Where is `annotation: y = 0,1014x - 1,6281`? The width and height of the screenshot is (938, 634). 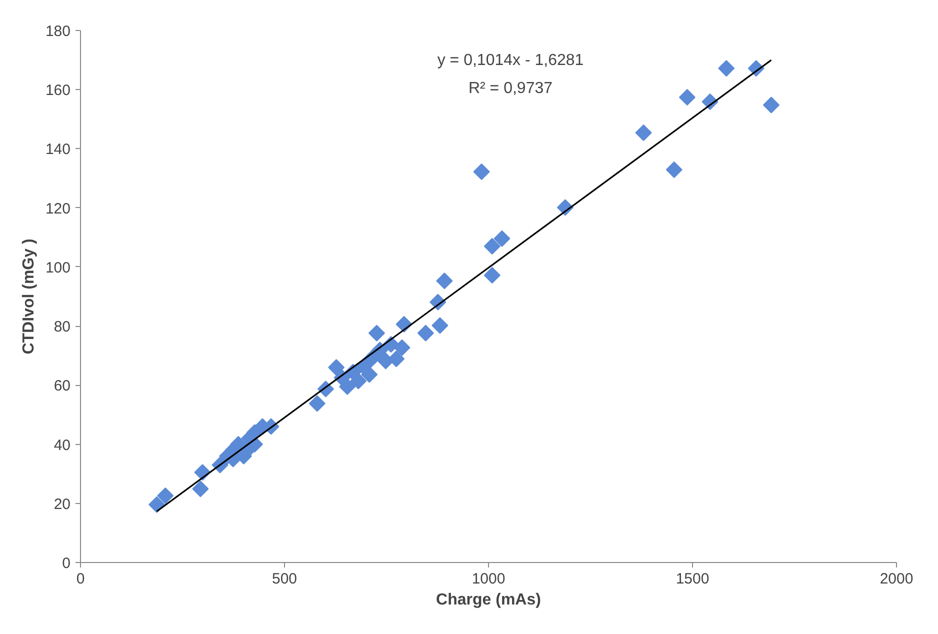 annotation: y = 0,1014x - 1,6281 is located at coordinates (510, 60).